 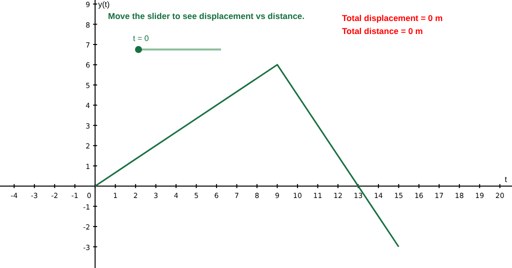 What do you see at coordinates (141, 38) in the screenshot?
I see `annotation: t = 0` at bounding box center [141, 38].